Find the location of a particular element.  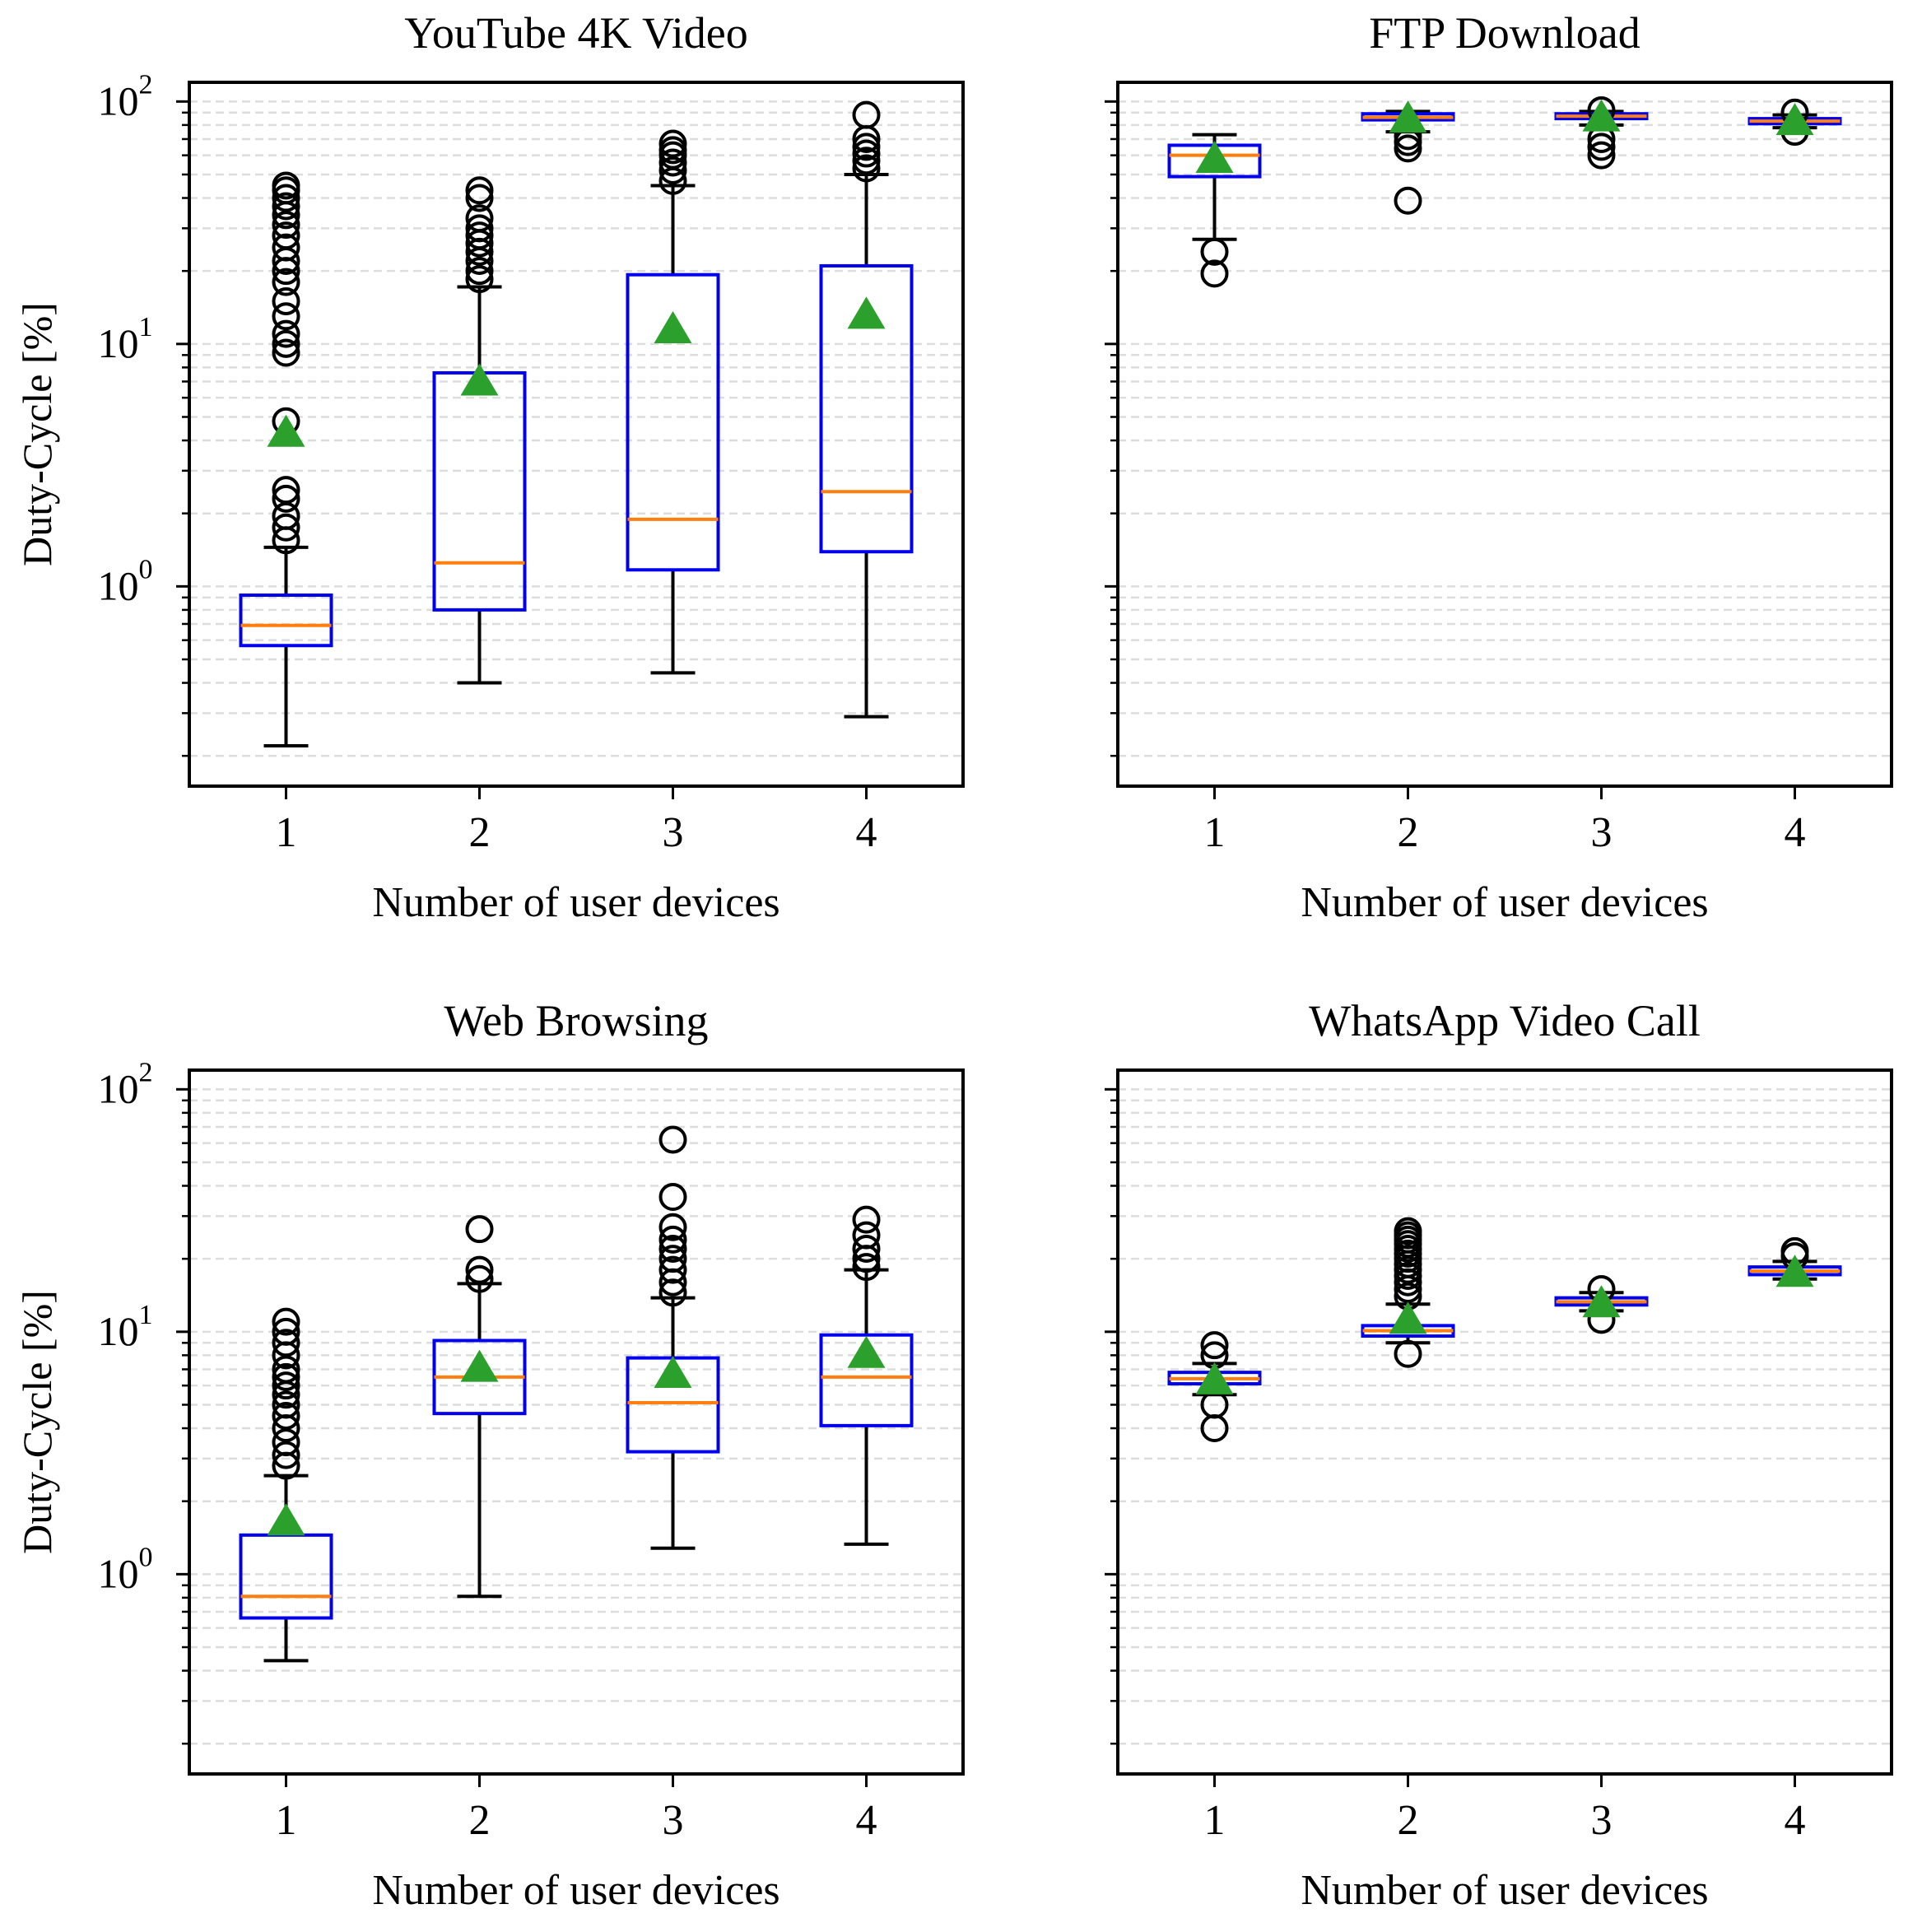

y-axis-label: Duty-Cycle [%] is located at coordinates (37, 1422).